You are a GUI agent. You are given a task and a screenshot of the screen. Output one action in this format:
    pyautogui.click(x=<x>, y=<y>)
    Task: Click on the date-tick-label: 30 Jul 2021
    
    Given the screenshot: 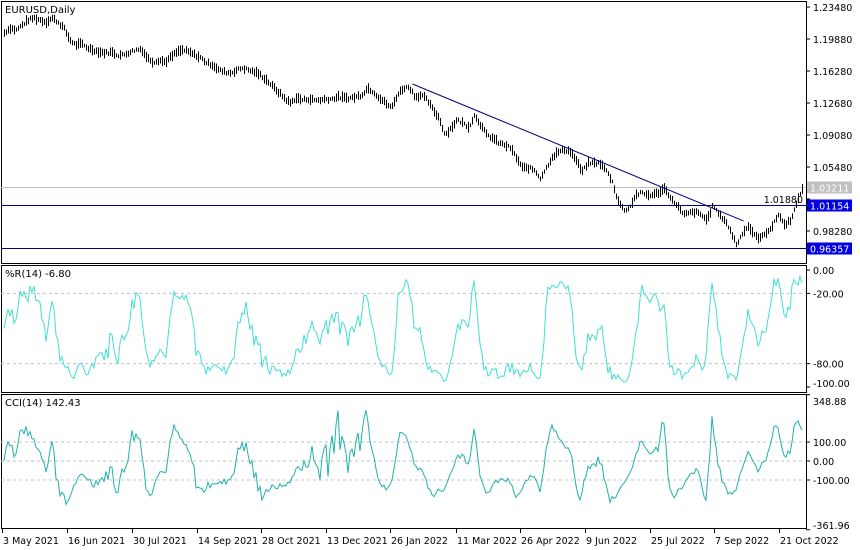 What is the action you would take?
    pyautogui.click(x=160, y=541)
    